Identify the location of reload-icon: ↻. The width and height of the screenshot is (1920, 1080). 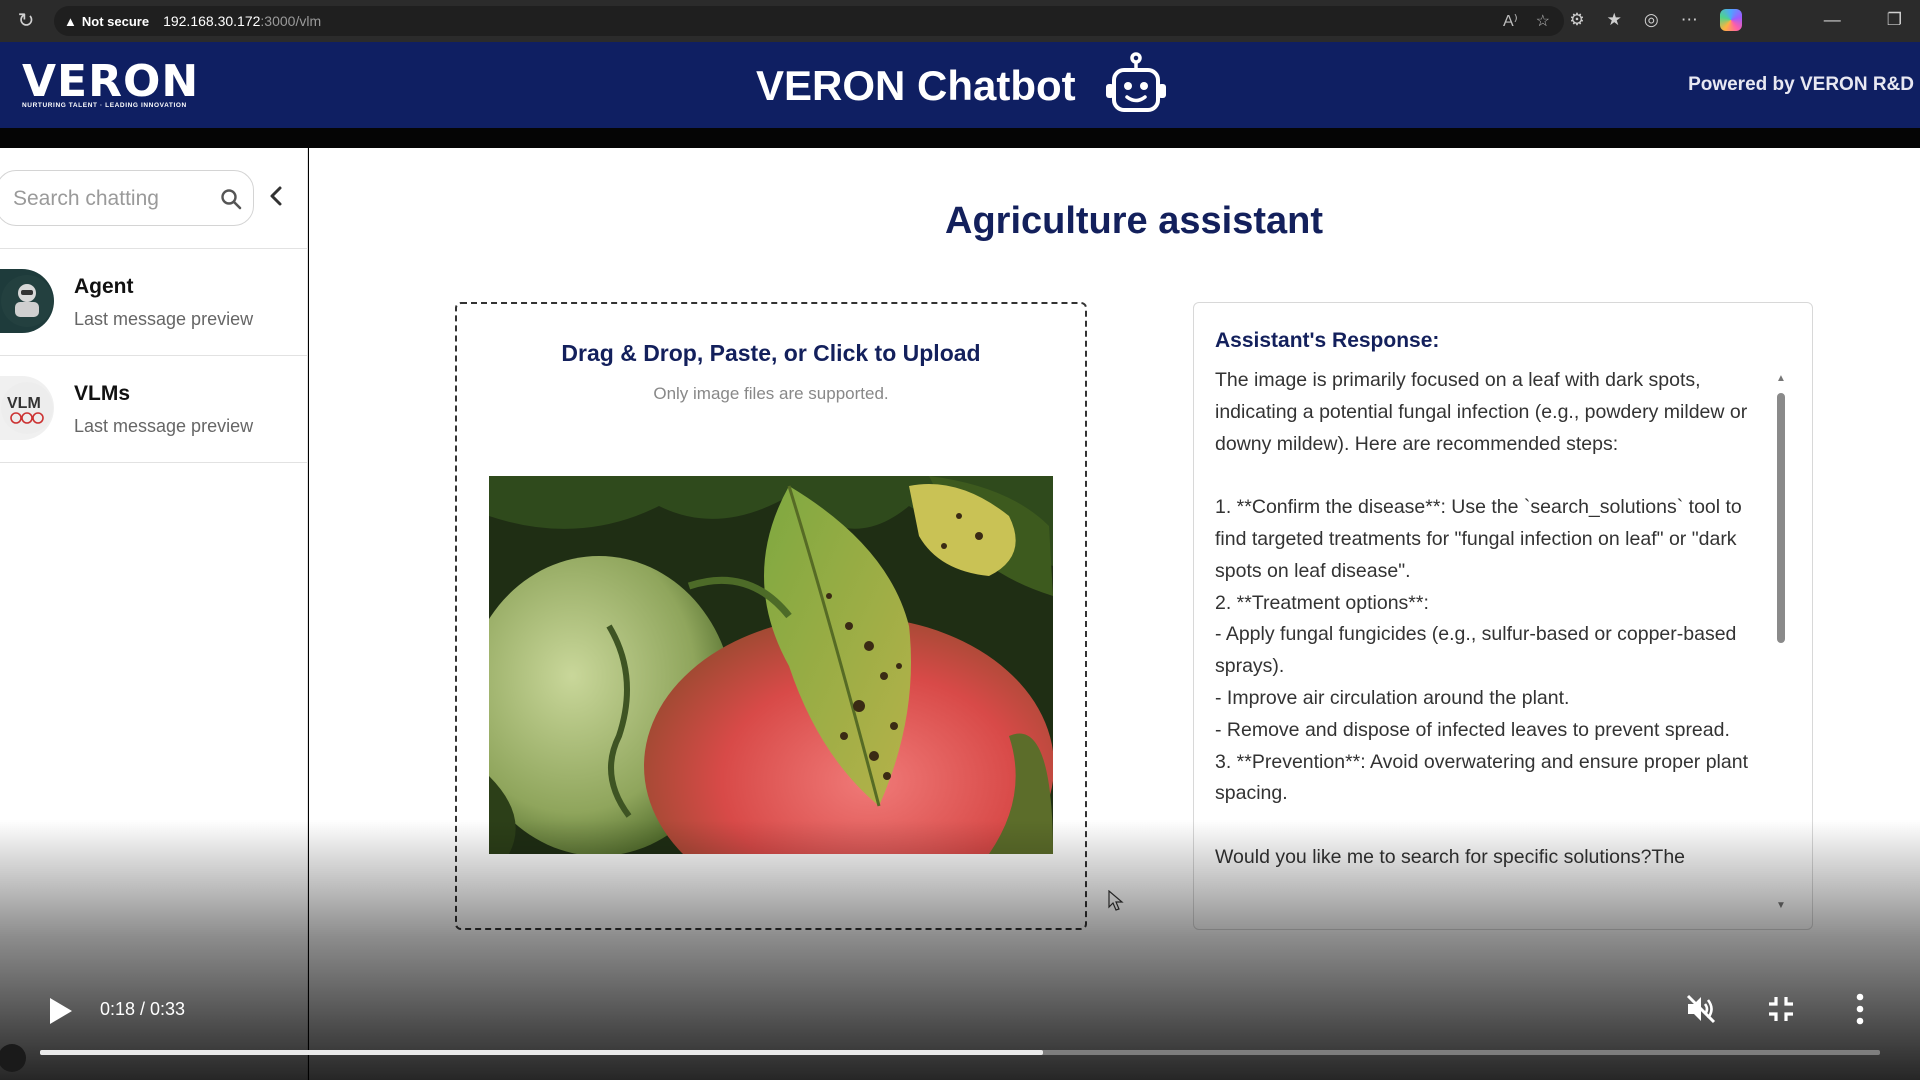
(26, 21).